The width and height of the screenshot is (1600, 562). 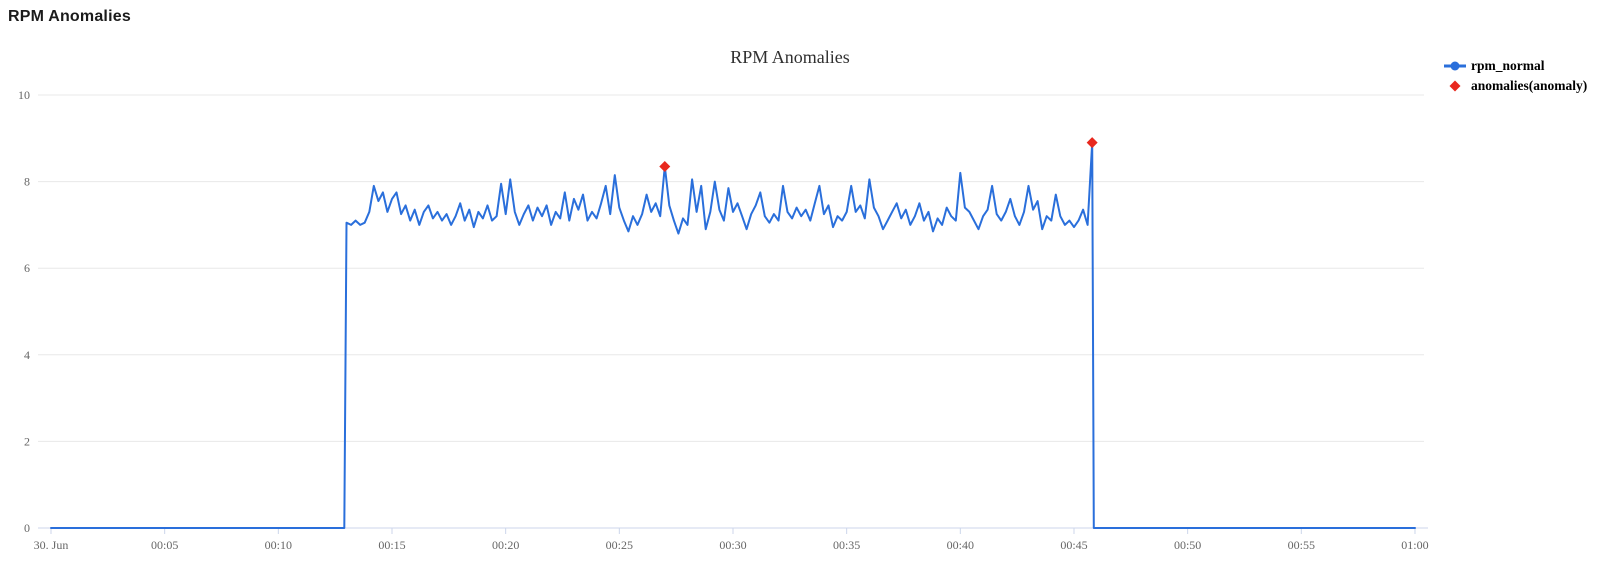 What do you see at coordinates (1414, 545) in the screenshot?
I see `x-axis-tick-label: 01:00` at bounding box center [1414, 545].